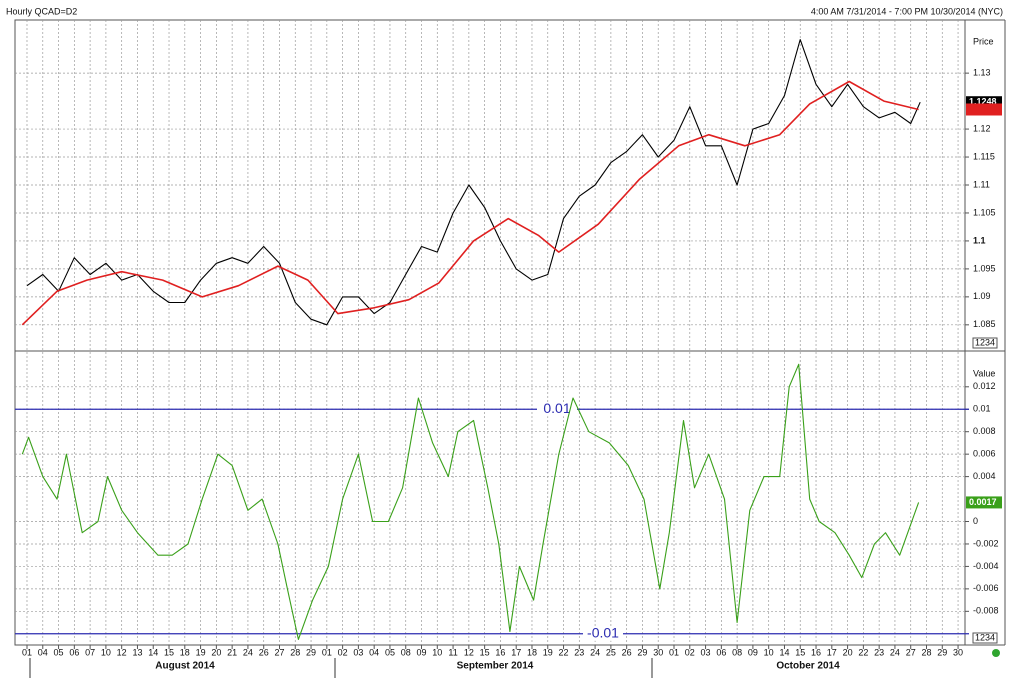 The image size is (1011, 683). Describe the element at coordinates (137, 652) in the screenshot. I see `x-tick-label: 13` at that location.